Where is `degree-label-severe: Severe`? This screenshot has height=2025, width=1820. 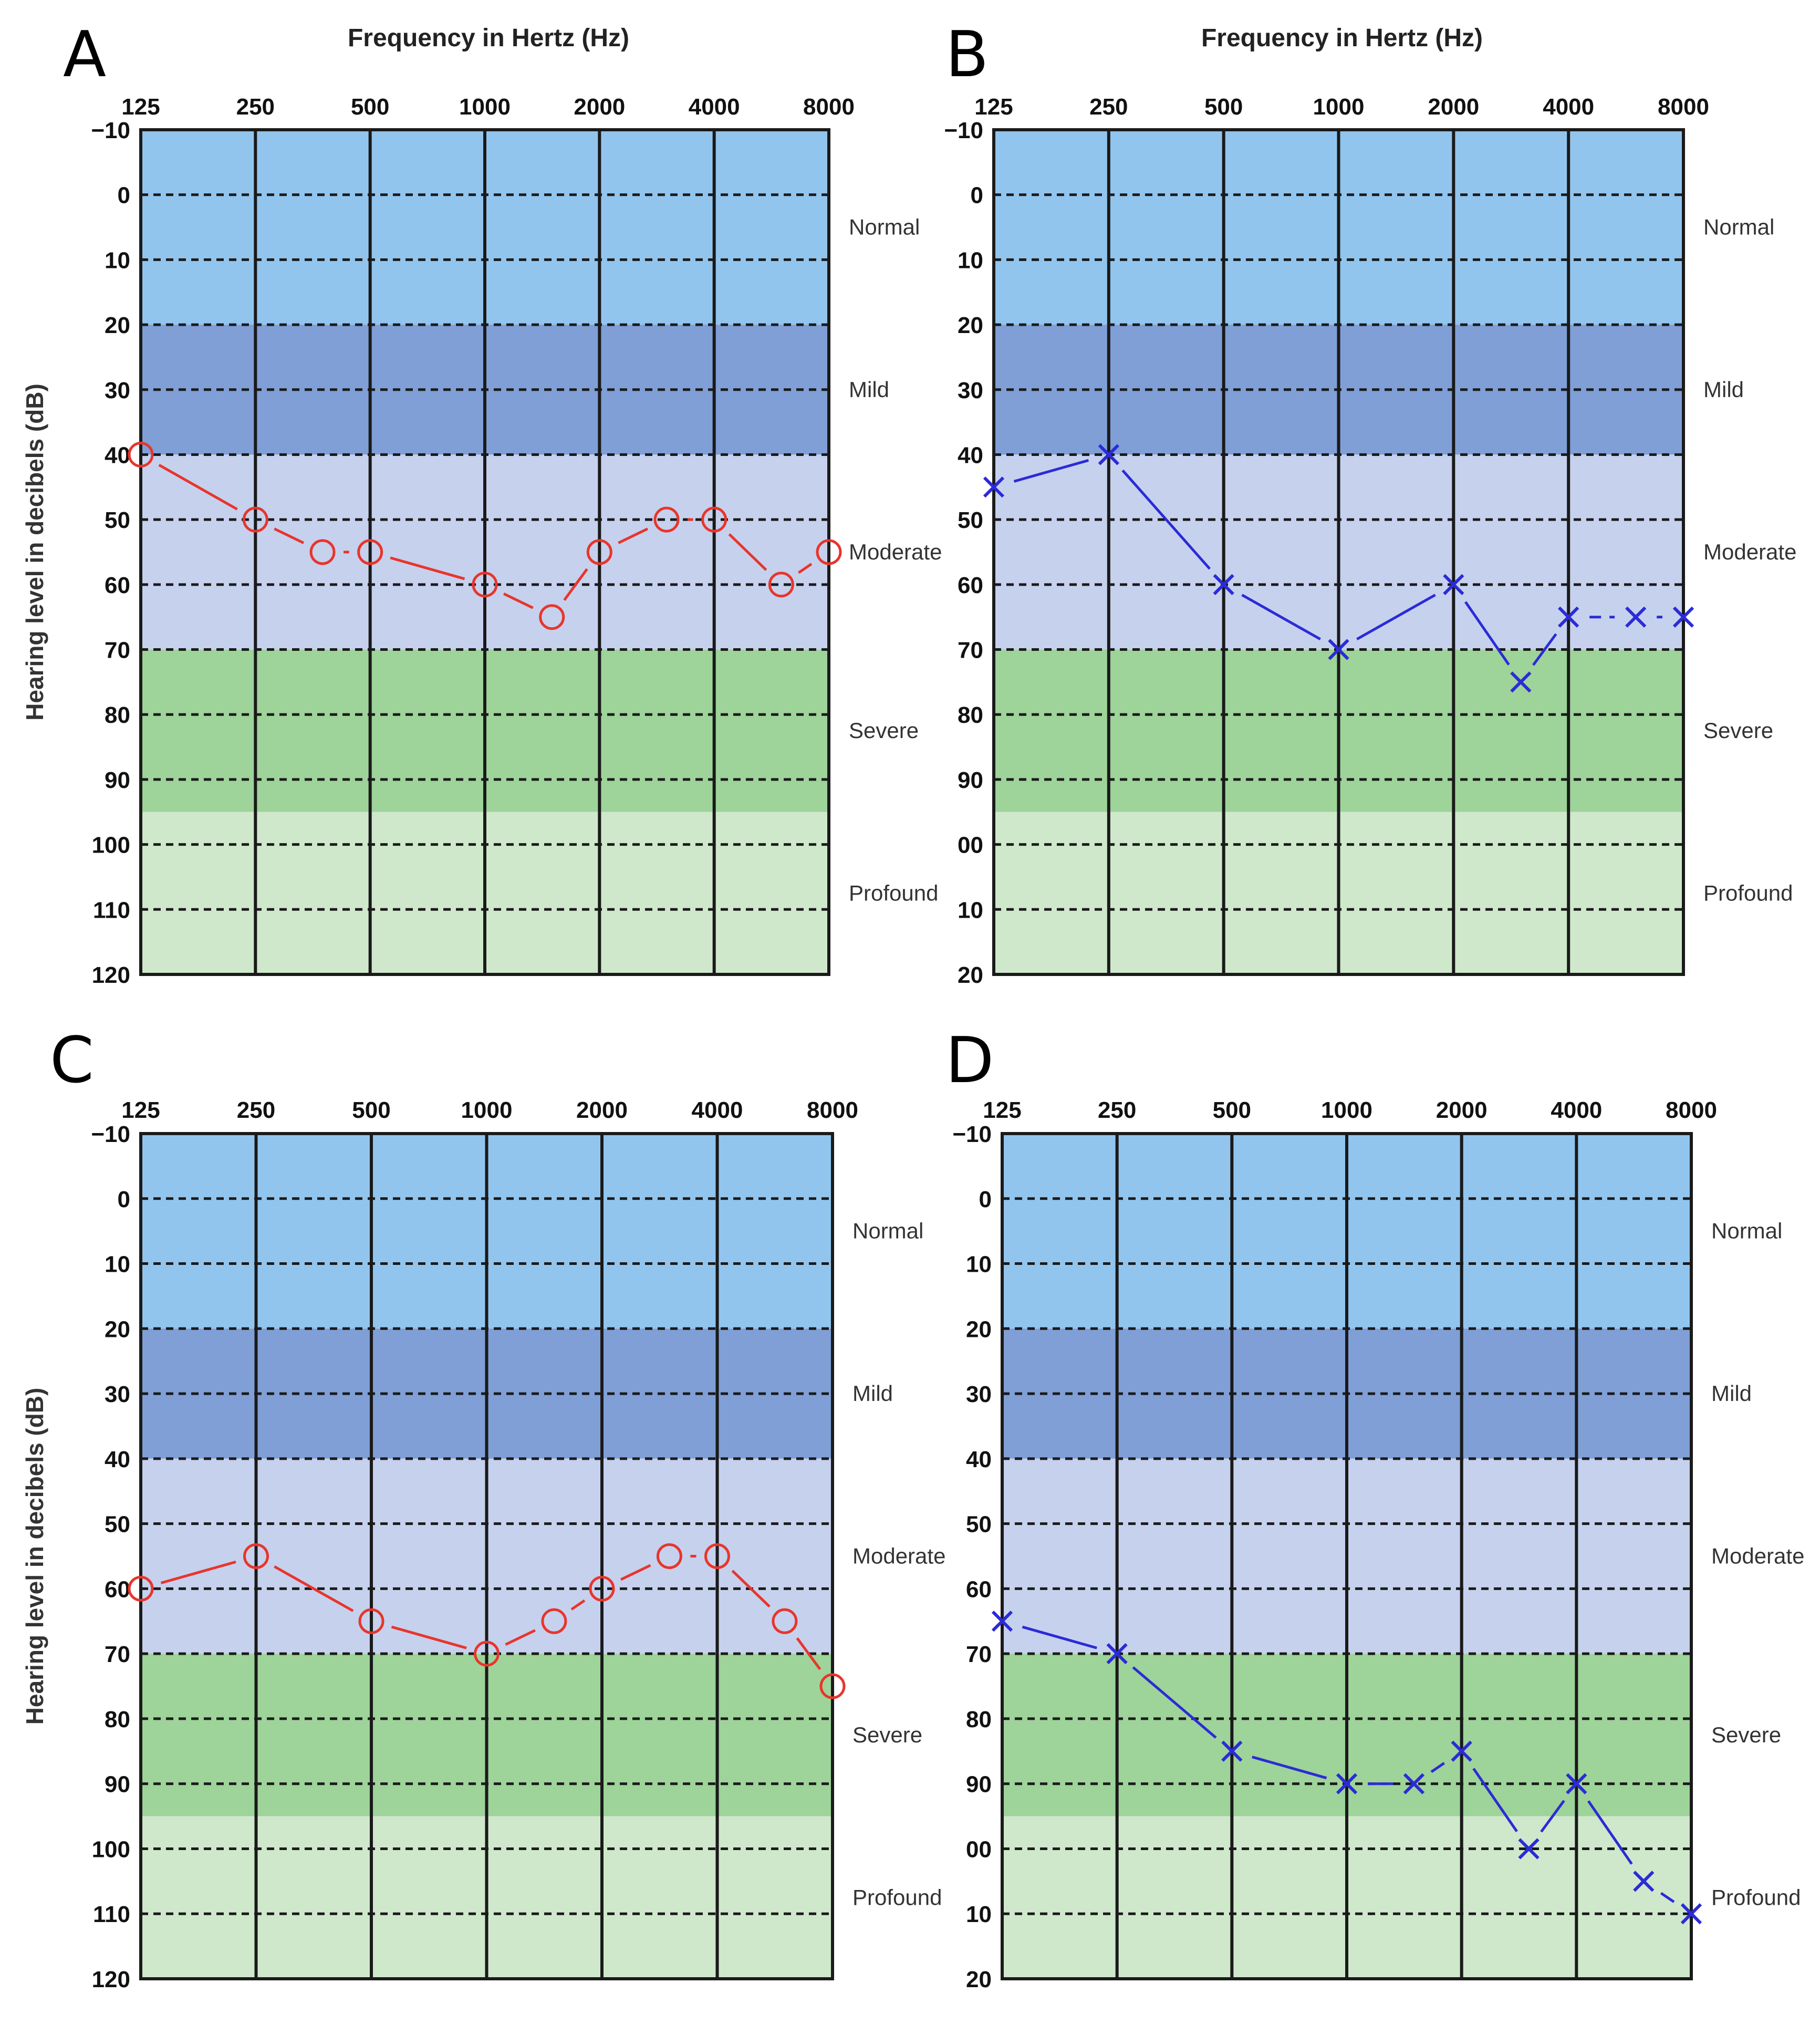 degree-label-severe: Severe is located at coordinates (1738, 730).